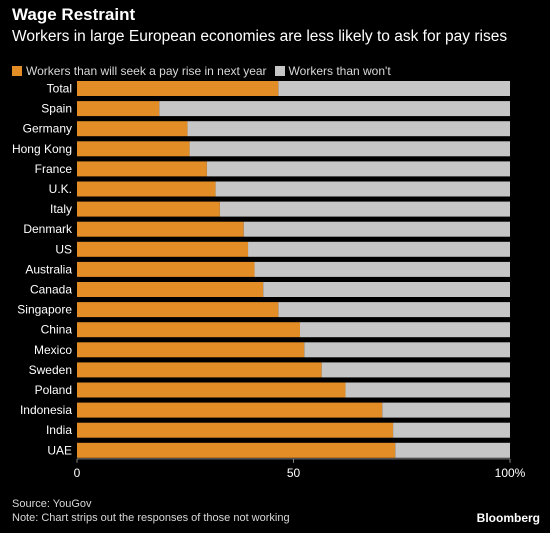  I want to click on category-label-poland: Poland, so click(53, 390).